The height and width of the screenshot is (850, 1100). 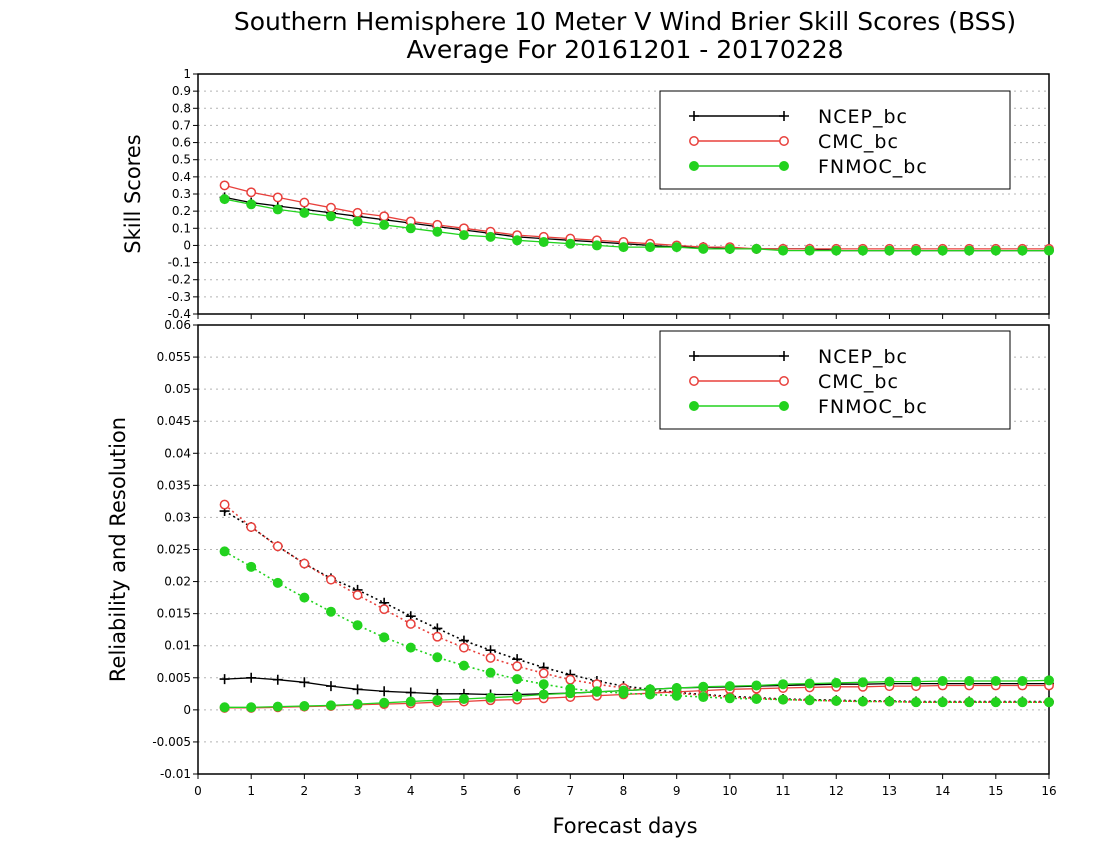 I want to click on series-NCEP_bc, so click(x=636, y=224).